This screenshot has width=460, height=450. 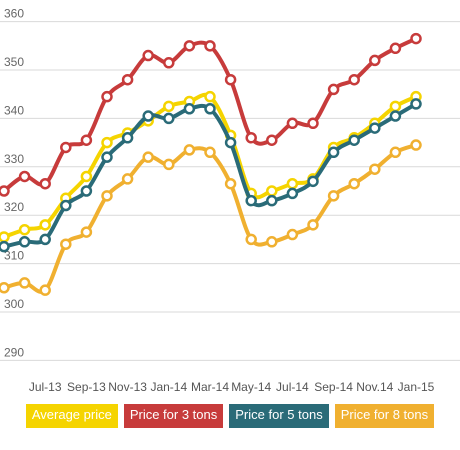 I want to click on x-tick-label: Nov.14, so click(x=374, y=387).